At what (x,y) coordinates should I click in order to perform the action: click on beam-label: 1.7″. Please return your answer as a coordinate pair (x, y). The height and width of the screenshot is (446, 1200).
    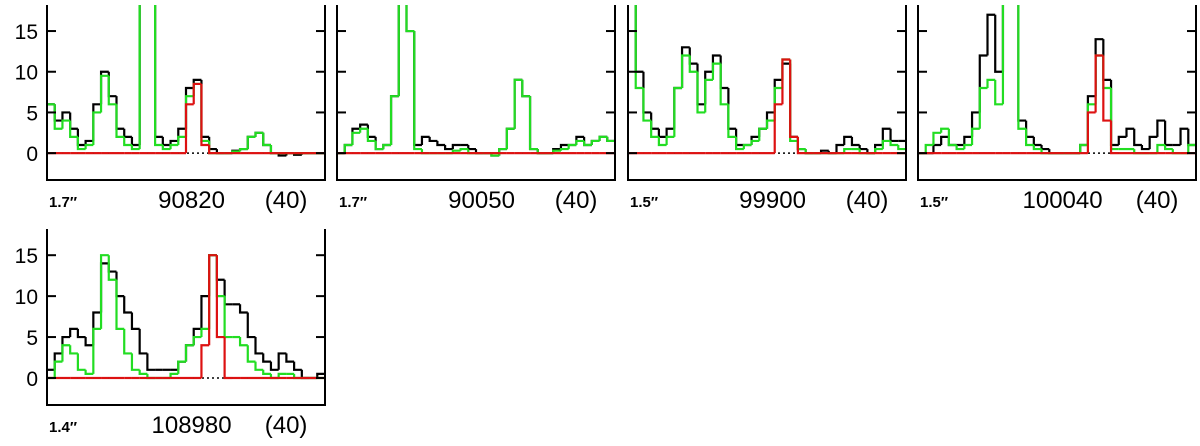
    Looking at the image, I should click on (63, 202).